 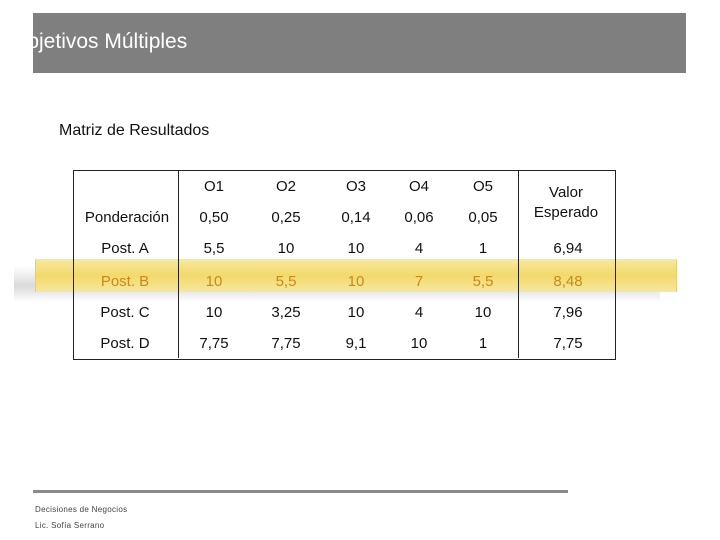 What do you see at coordinates (134, 130) in the screenshot?
I see `subtitle: Matriz de Resultados` at bounding box center [134, 130].